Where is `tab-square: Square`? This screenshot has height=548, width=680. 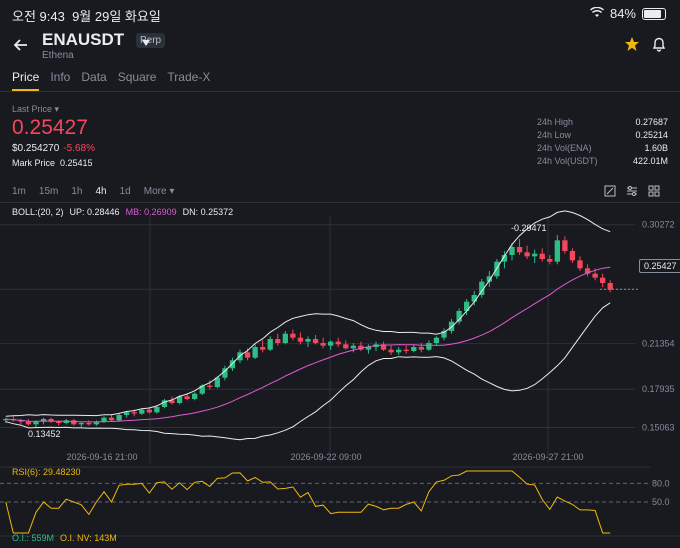 tab-square: Square is located at coordinates (137, 77).